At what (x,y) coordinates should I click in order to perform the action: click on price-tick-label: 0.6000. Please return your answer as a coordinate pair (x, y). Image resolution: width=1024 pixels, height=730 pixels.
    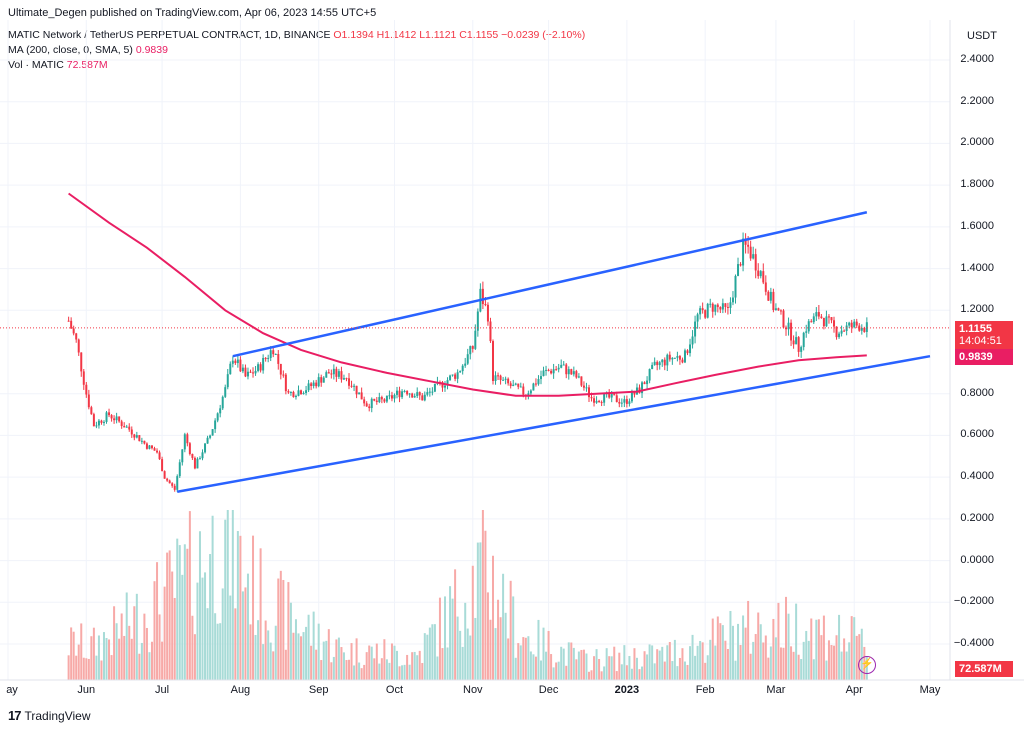
    Looking at the image, I should click on (977, 434).